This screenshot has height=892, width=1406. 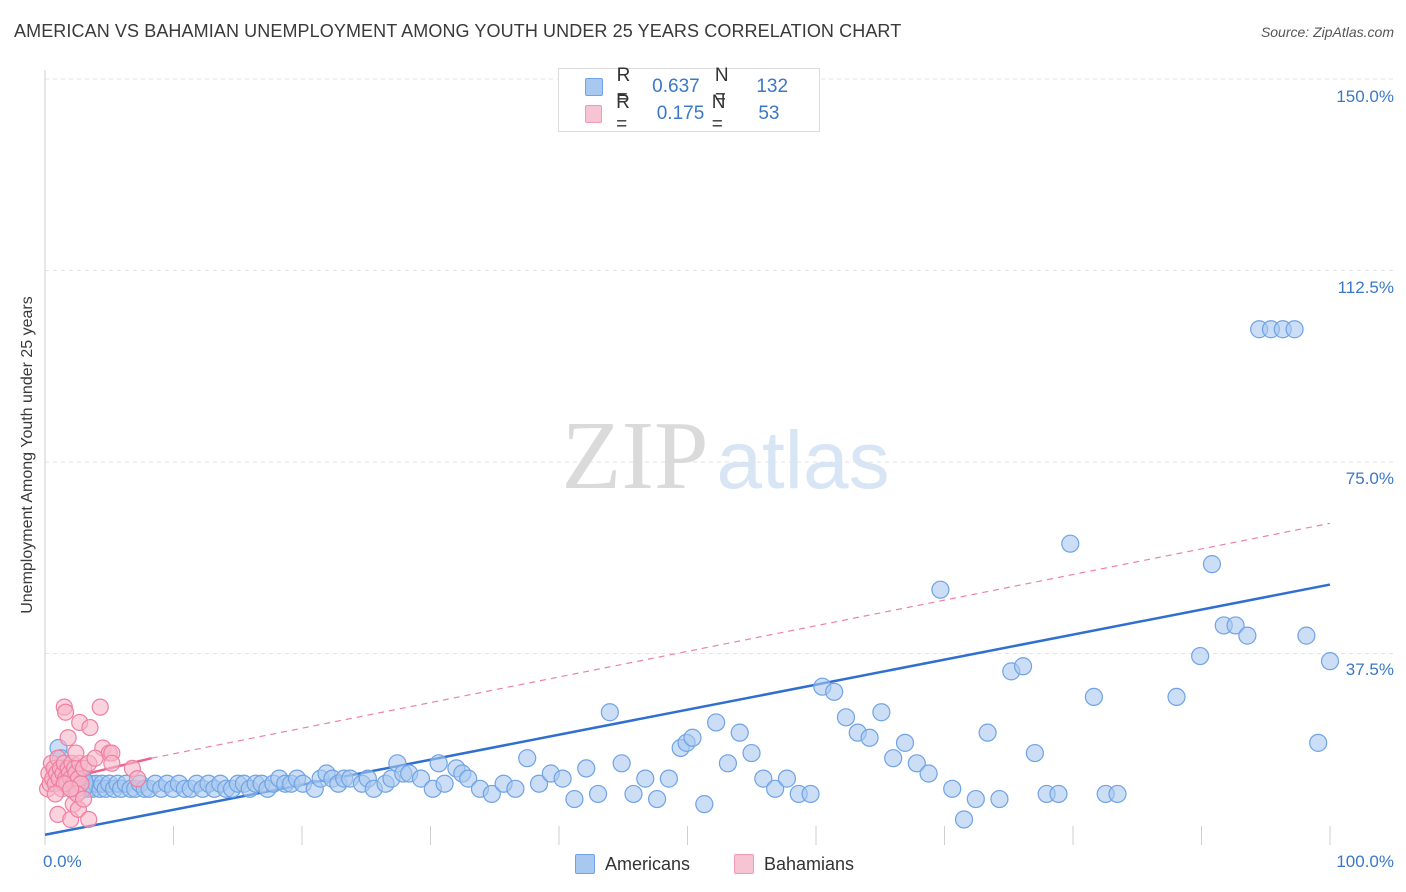 What do you see at coordinates (1327, 32) in the screenshot?
I see `source-label: Source: ZipAtlas.com` at bounding box center [1327, 32].